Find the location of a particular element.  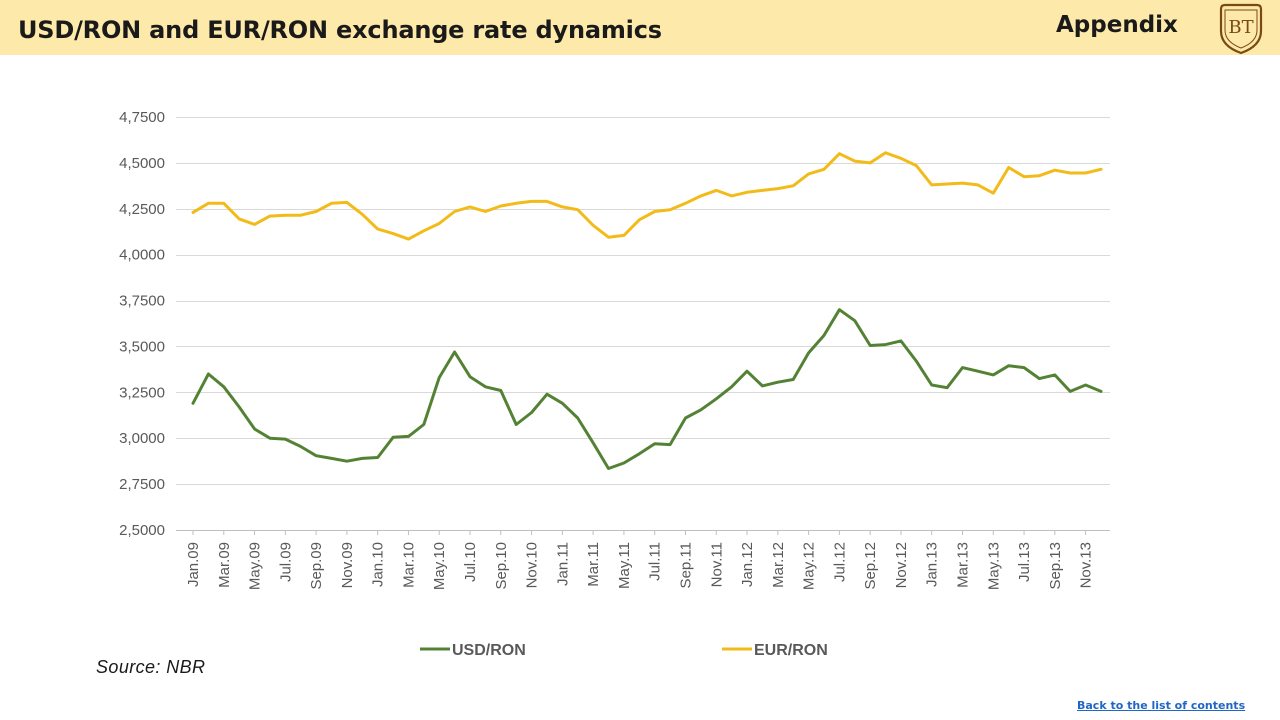

series-line-eur-ron is located at coordinates (647, 196).